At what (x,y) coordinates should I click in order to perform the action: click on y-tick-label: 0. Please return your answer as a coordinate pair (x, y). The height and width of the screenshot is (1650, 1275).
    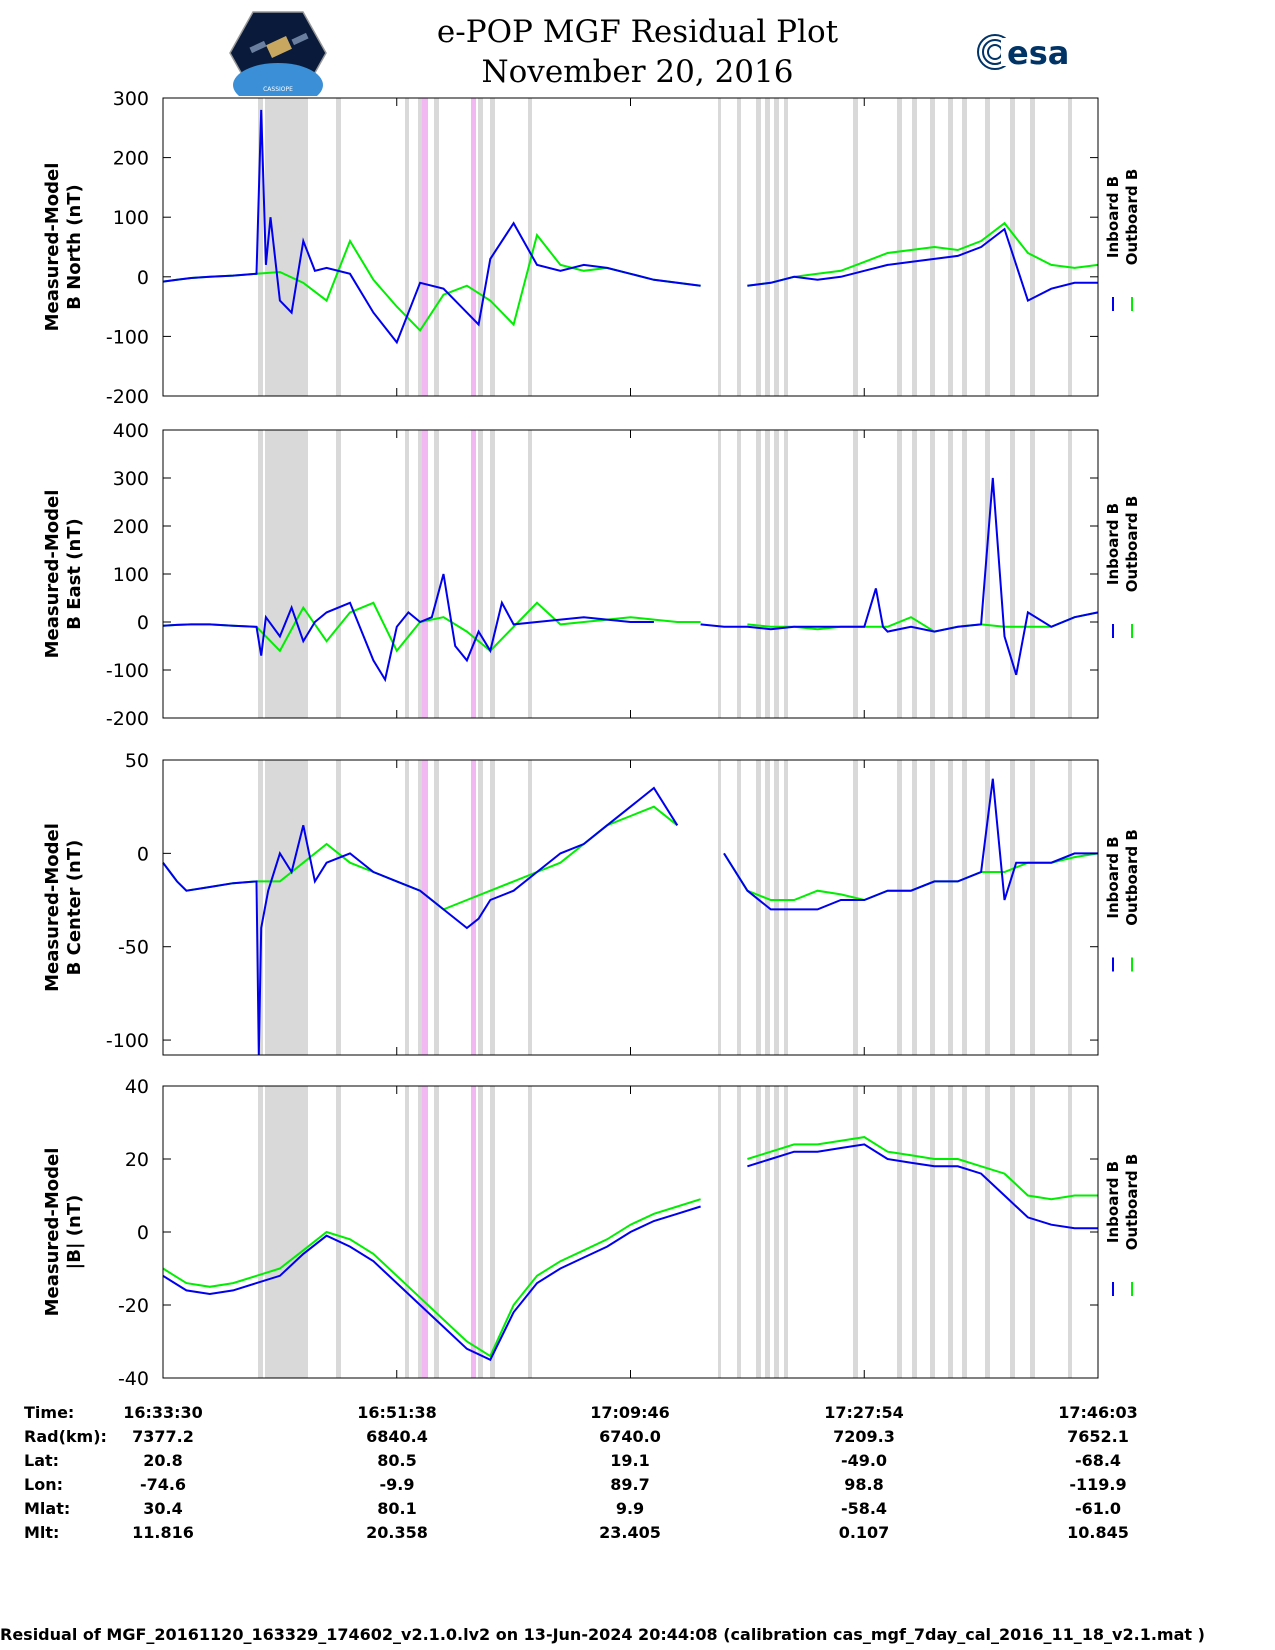
    Looking at the image, I should click on (143, 278).